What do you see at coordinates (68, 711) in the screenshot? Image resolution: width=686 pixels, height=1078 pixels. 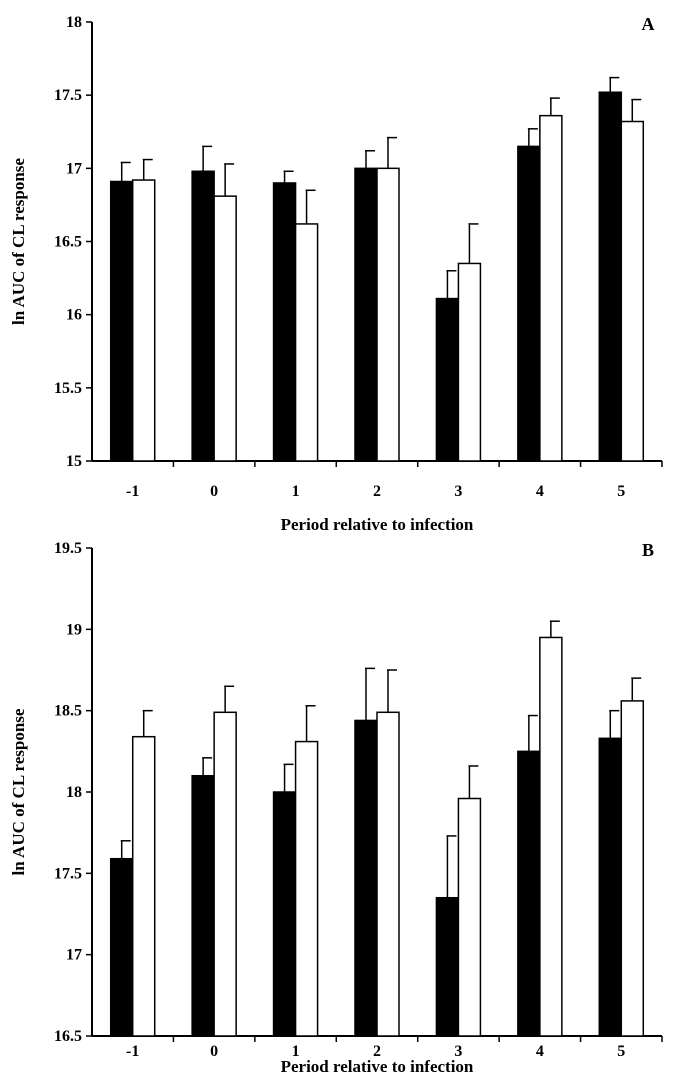 I see `y-tick-label: 18.5` at bounding box center [68, 711].